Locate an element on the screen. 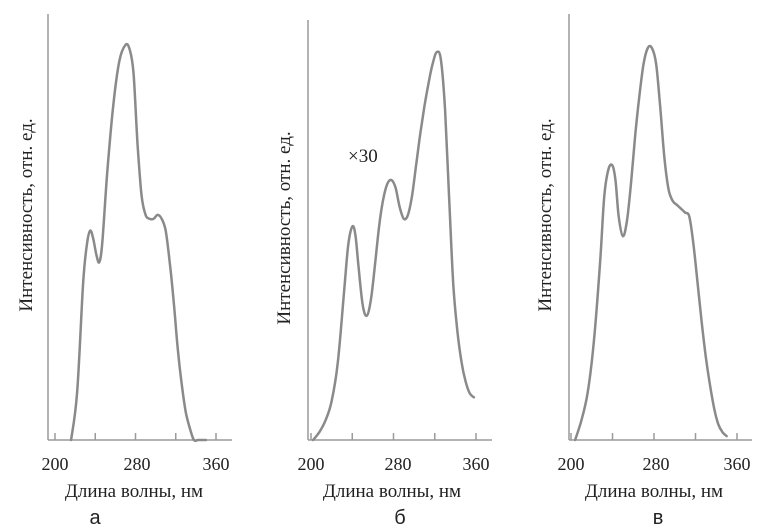 The image size is (767, 530). panel-label: в is located at coordinates (658, 518).